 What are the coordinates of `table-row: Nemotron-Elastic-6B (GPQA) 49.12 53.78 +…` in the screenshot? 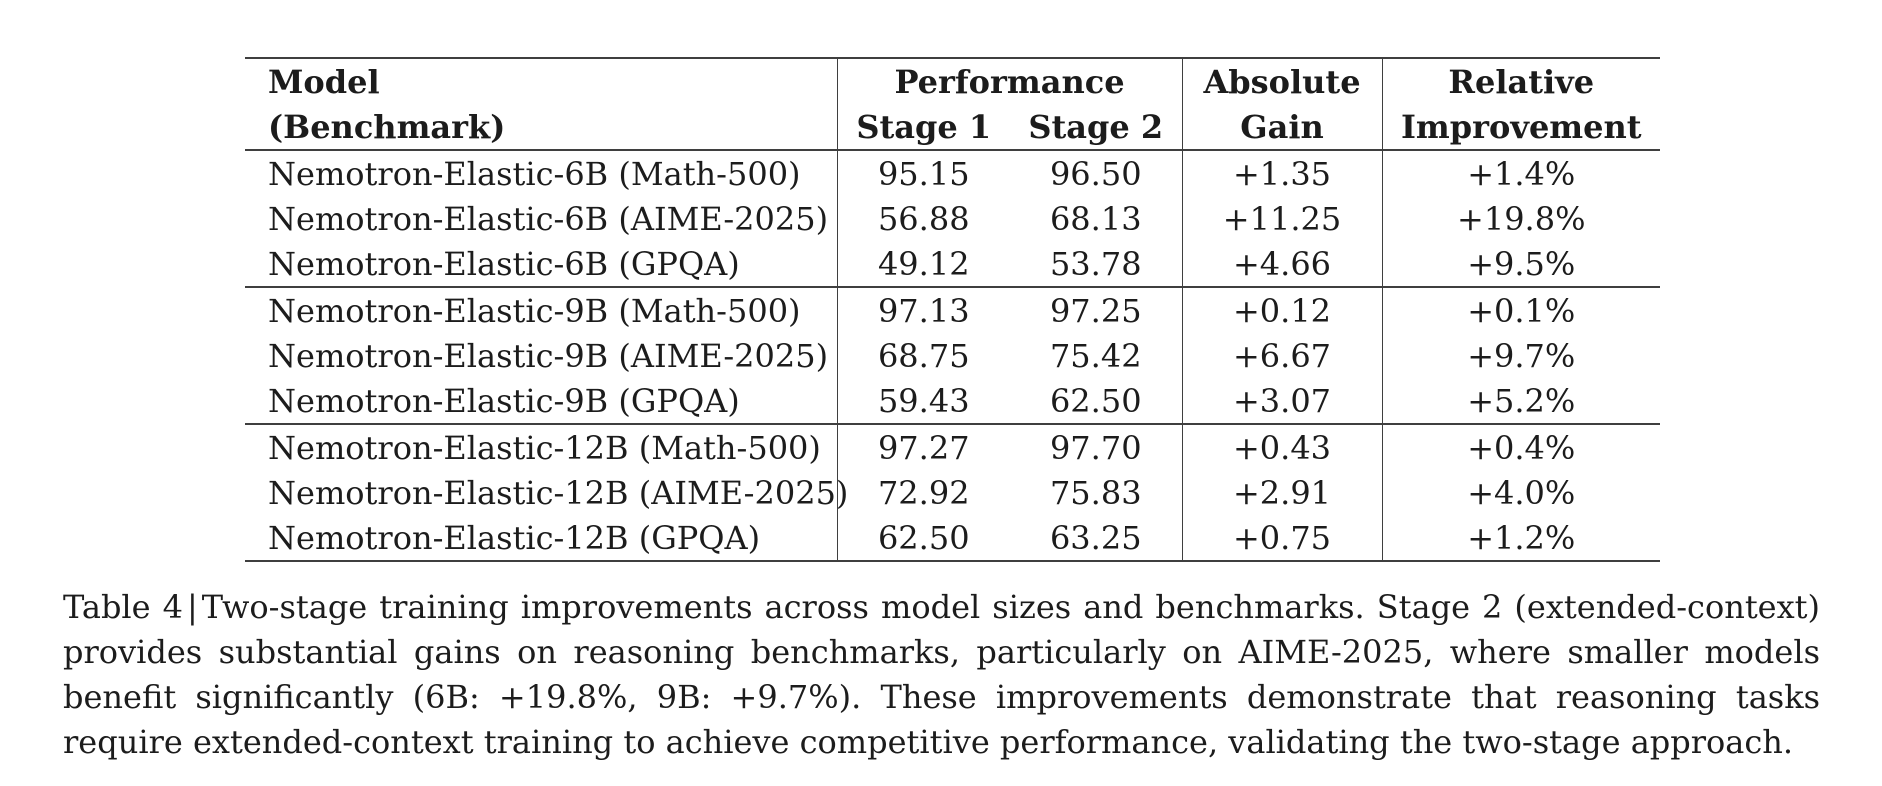 It's located at (952, 264).